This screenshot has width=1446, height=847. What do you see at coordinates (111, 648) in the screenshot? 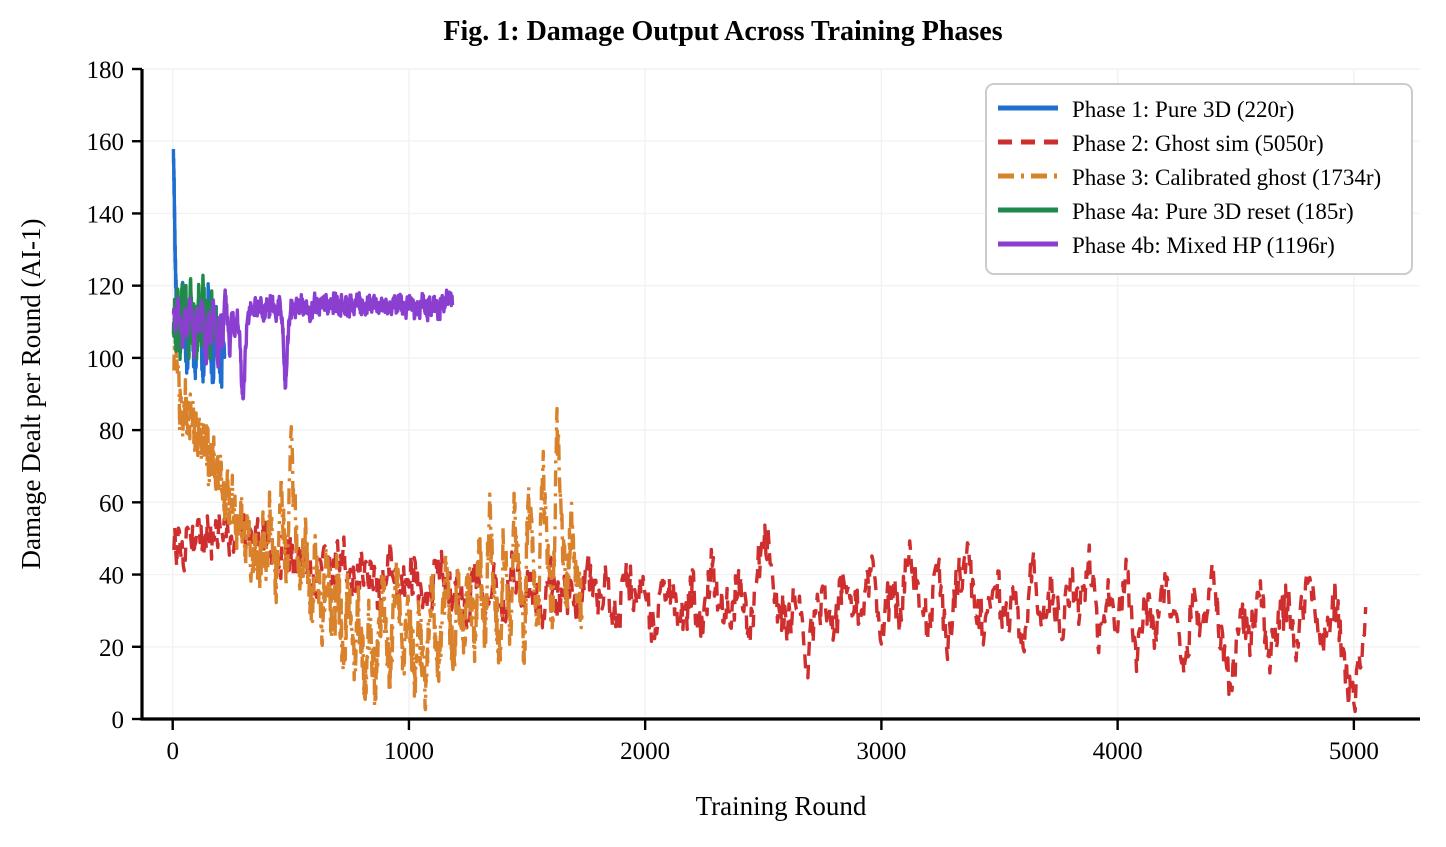
I see `y-tick-label: 20` at bounding box center [111, 648].